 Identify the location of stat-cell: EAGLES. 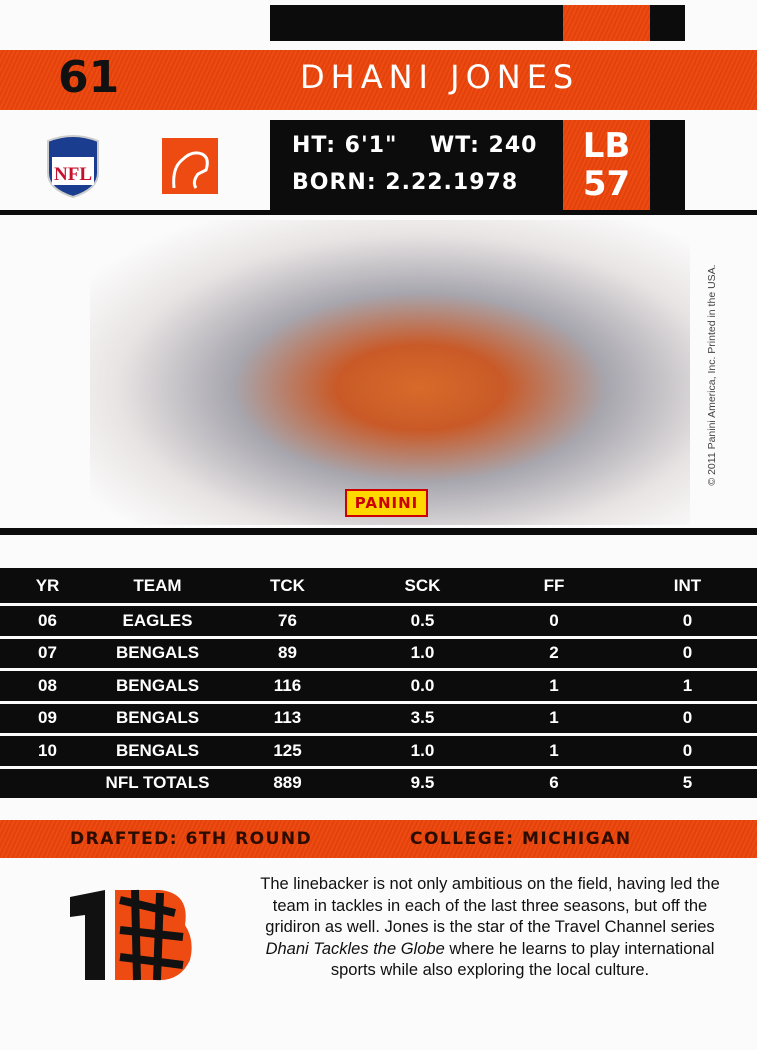
(157, 621).